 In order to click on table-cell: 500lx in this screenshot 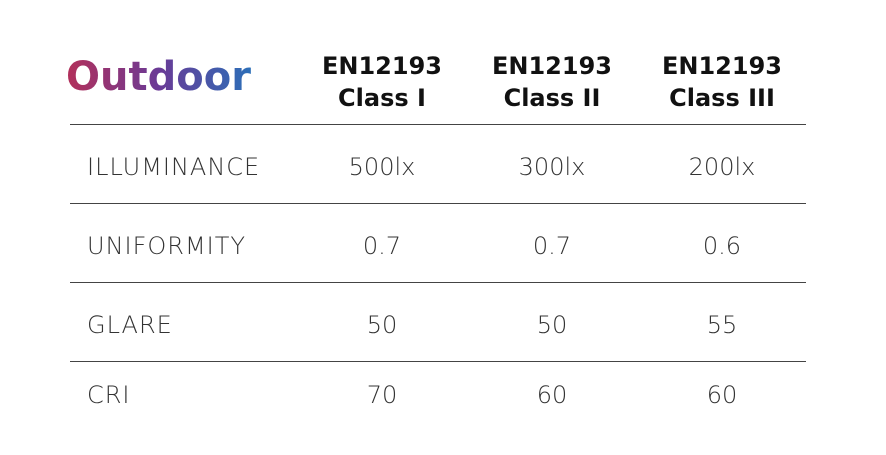, I will do `click(382, 167)`.